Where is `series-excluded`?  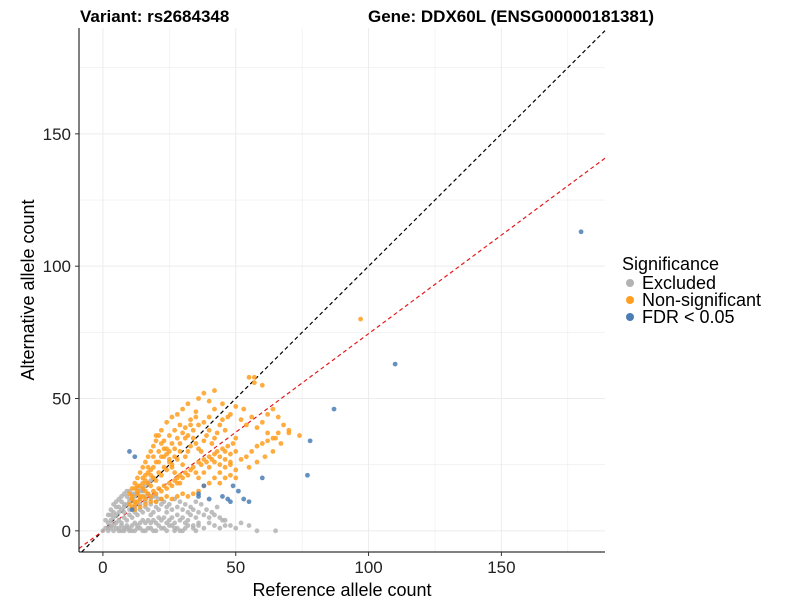 series-excluded is located at coordinates (189, 504).